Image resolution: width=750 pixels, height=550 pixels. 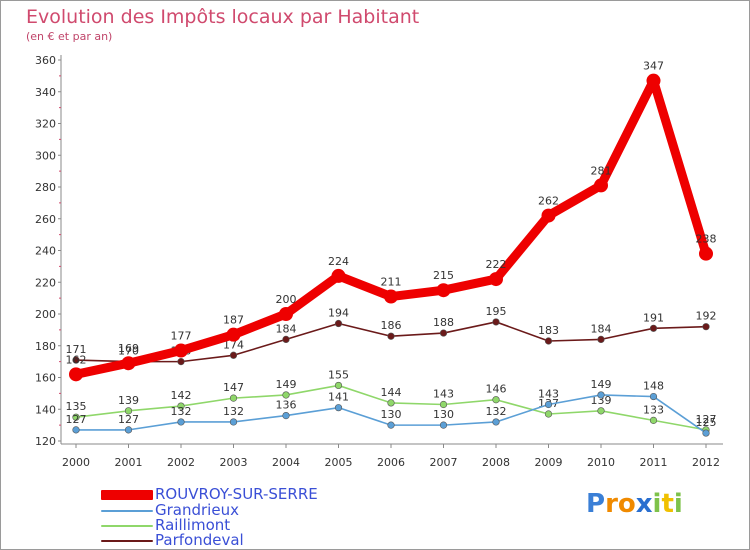 I want to click on y-tick-label: 200, so click(x=45, y=314).